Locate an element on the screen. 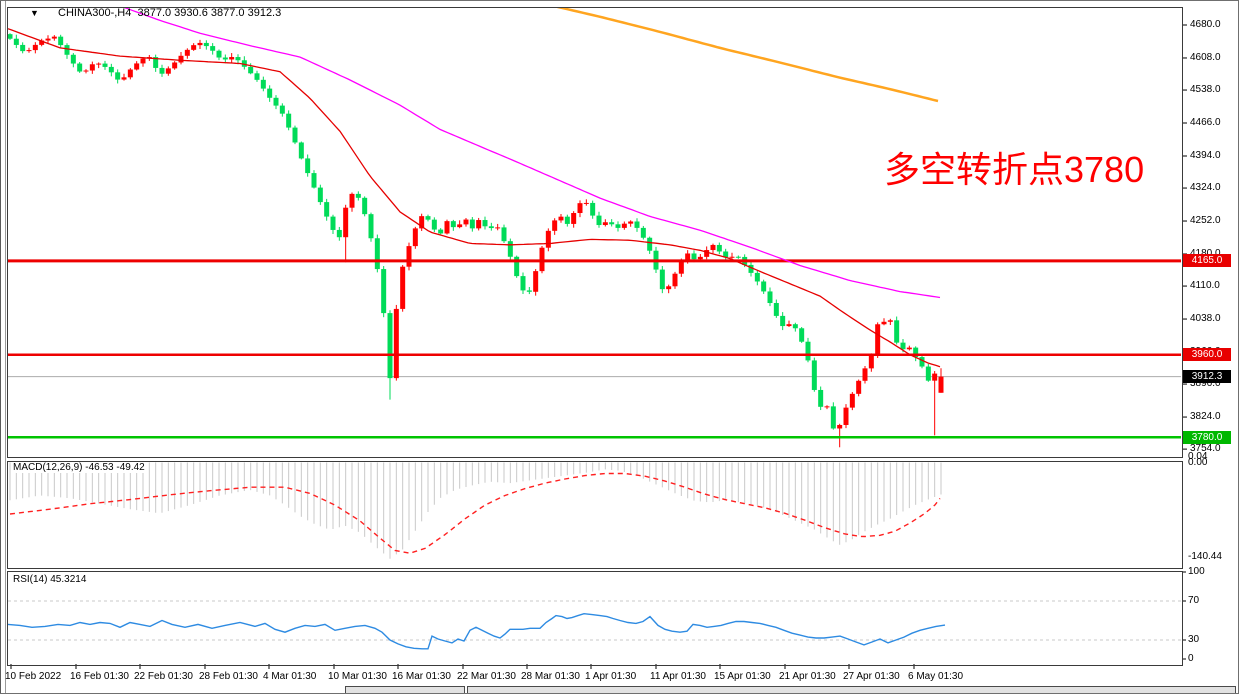  chart-header: CHINA300-,H4 3877.0 3930.6 3877.0 3912.3 is located at coordinates (169, 13).